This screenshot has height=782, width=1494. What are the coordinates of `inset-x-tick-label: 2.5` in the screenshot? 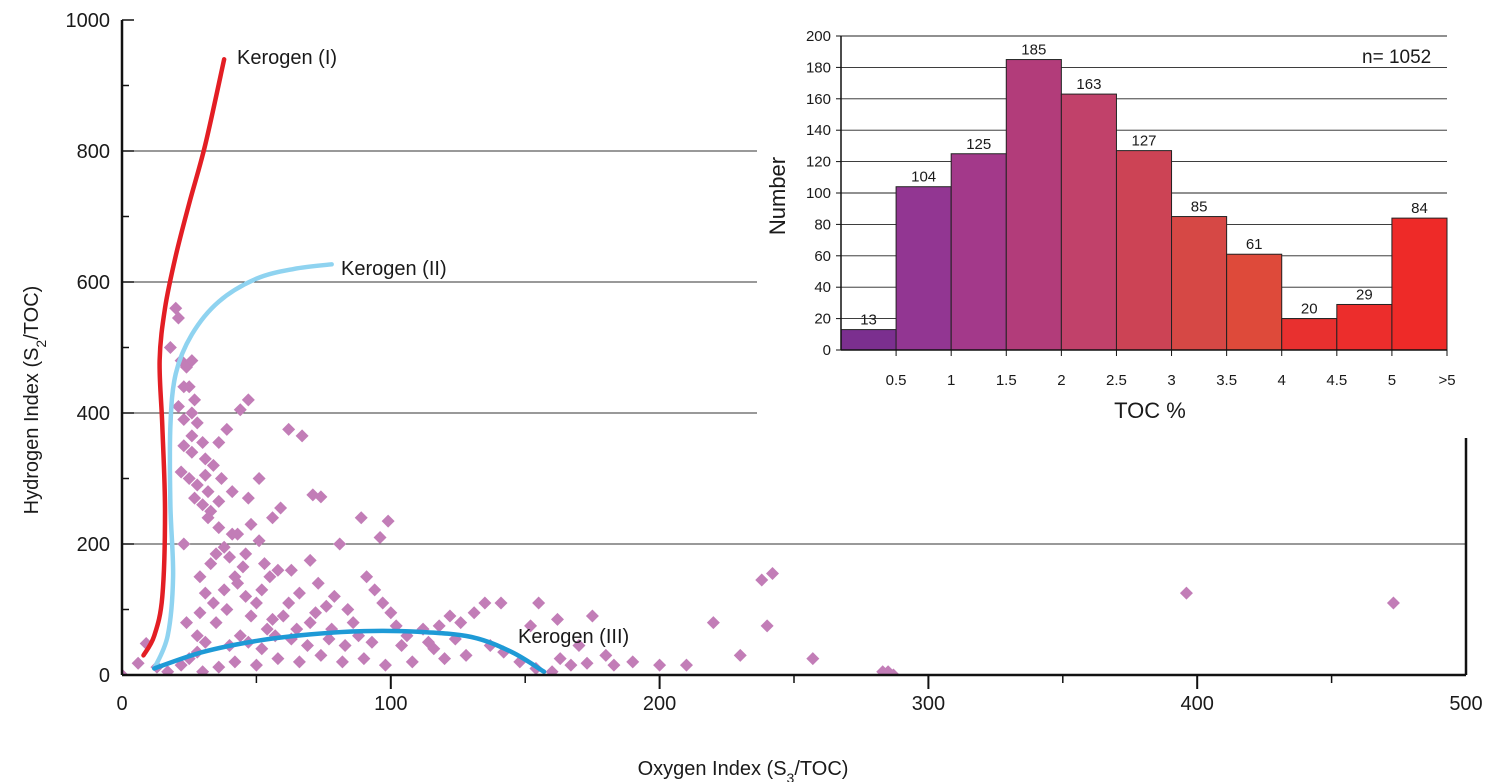 It's located at (1116, 380).